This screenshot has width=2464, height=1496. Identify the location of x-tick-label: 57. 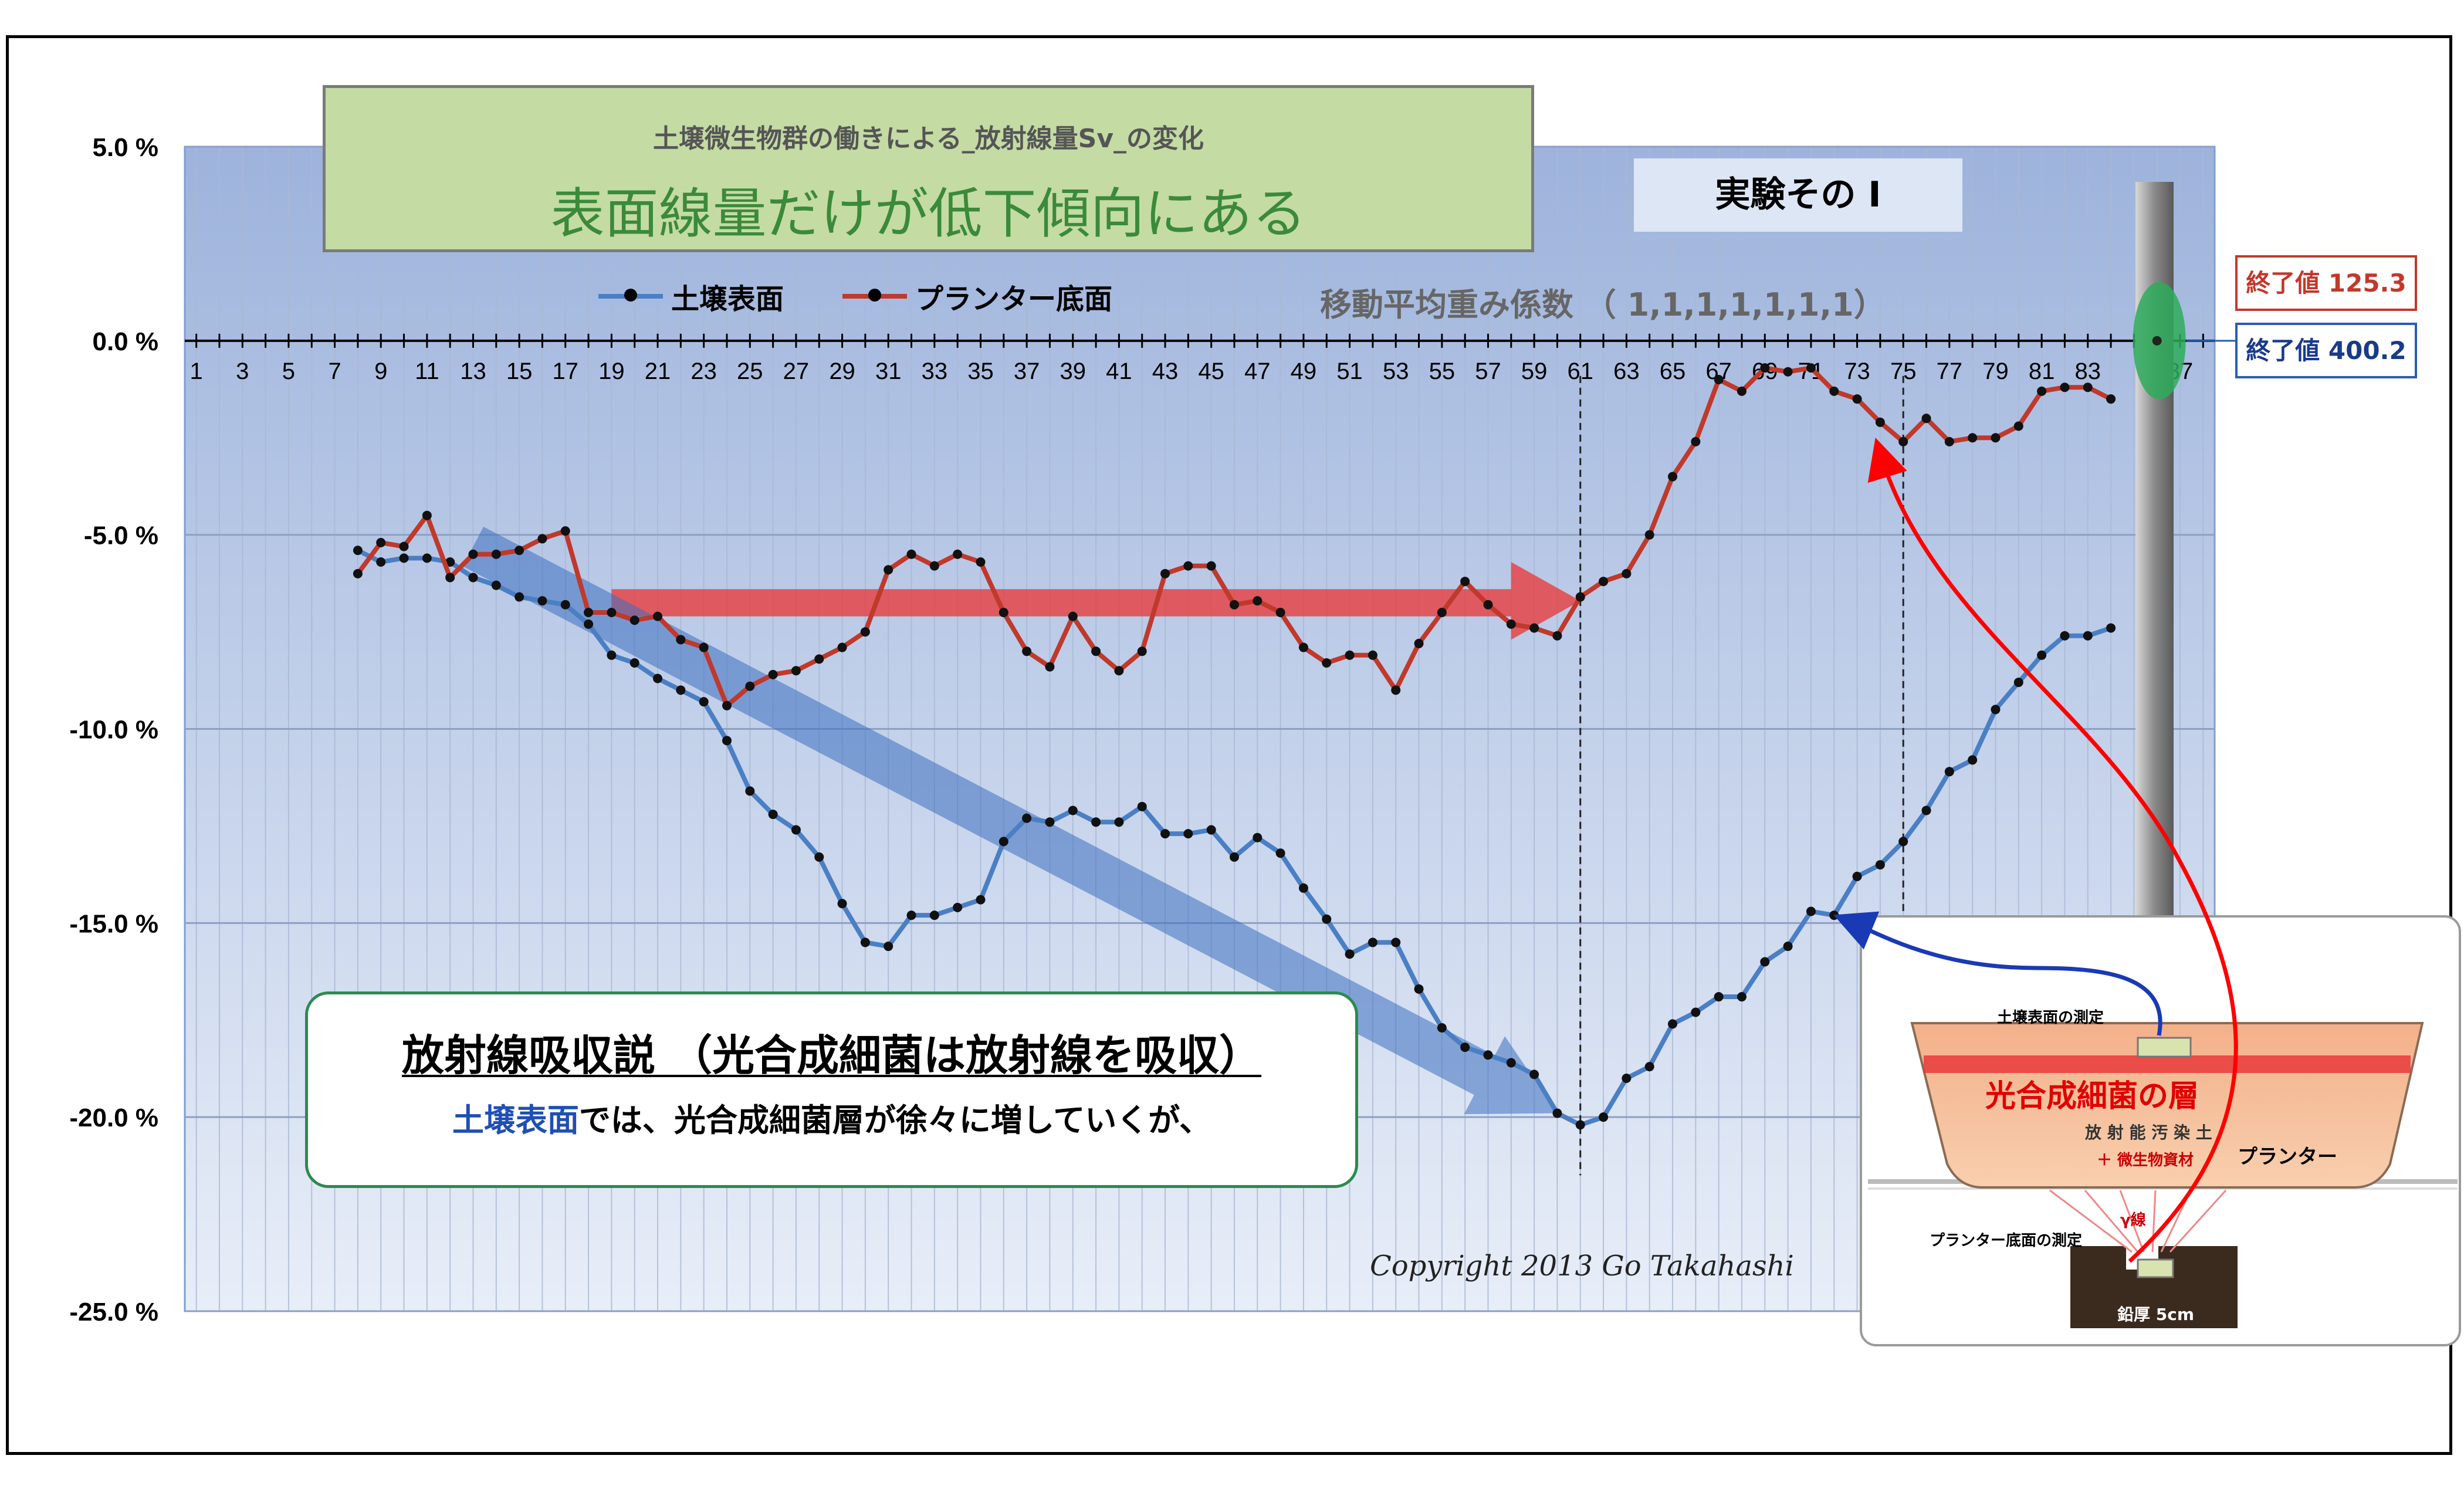
(1488, 371).